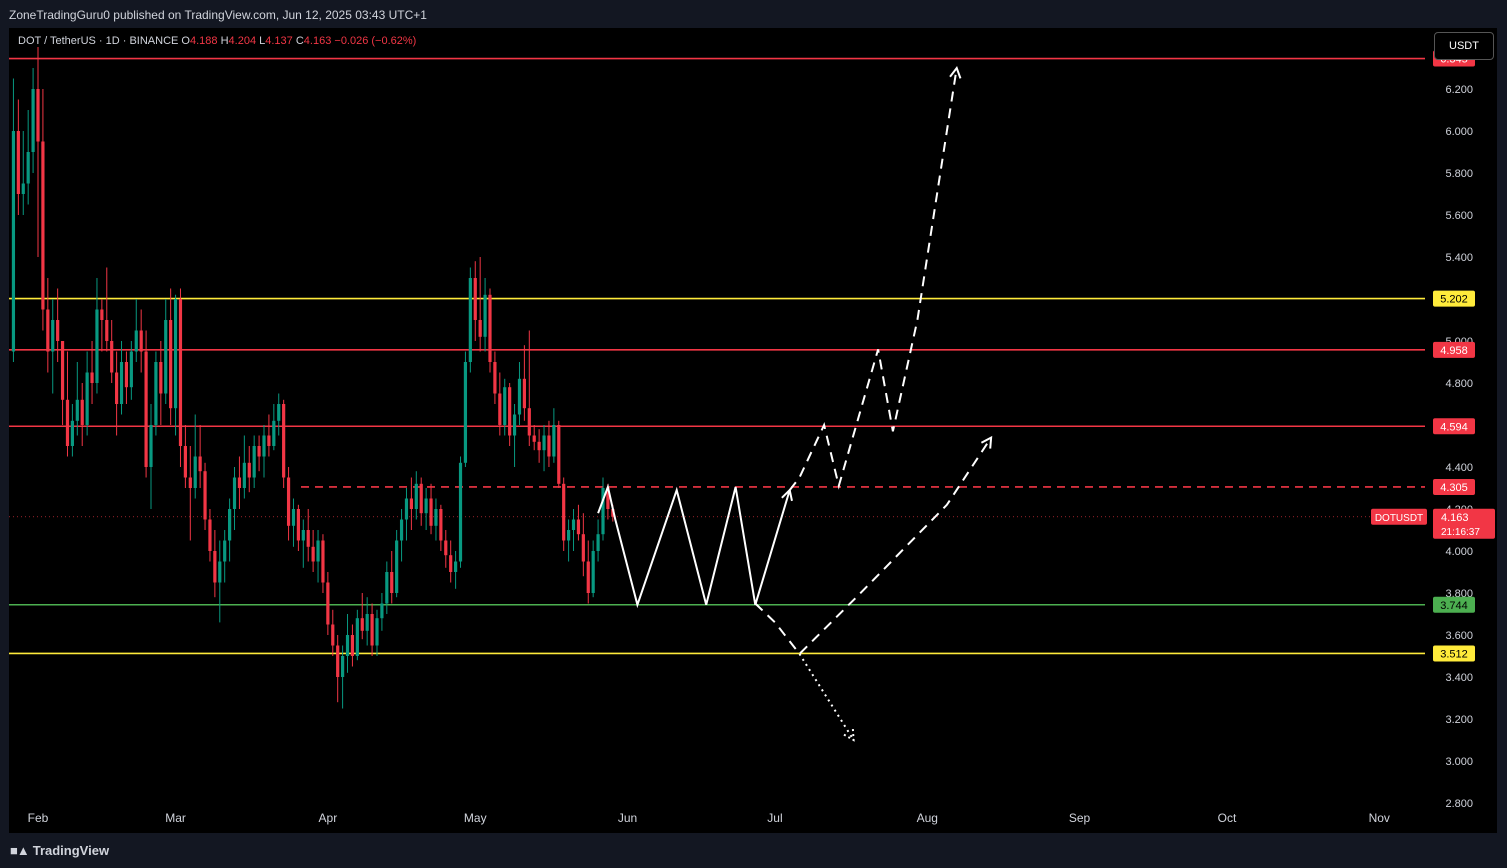 Image resolution: width=1507 pixels, height=868 pixels. What do you see at coordinates (1459, 174) in the screenshot?
I see `y-tick-label: 5.800` at bounding box center [1459, 174].